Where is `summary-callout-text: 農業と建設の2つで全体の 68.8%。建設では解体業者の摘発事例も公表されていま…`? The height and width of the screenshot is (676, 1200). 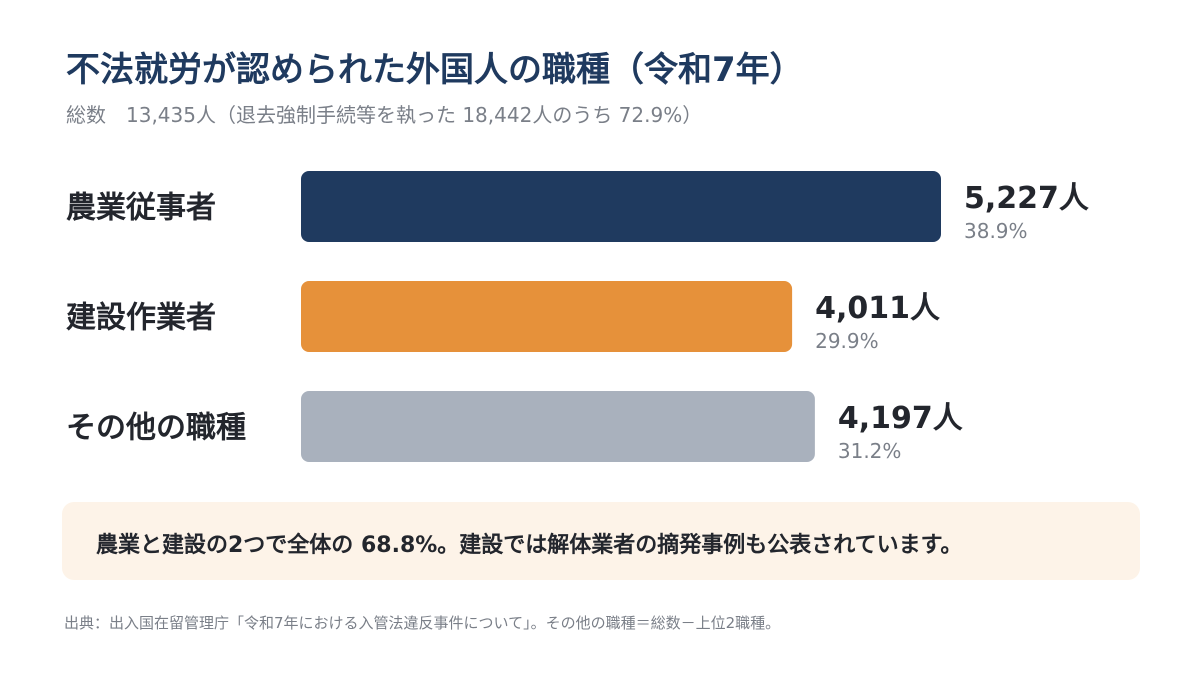
summary-callout-text: 農業と建設の2つで全体の 68.8%。建設では解体業者の摘発事例も公表されていま… is located at coordinates (529, 545).